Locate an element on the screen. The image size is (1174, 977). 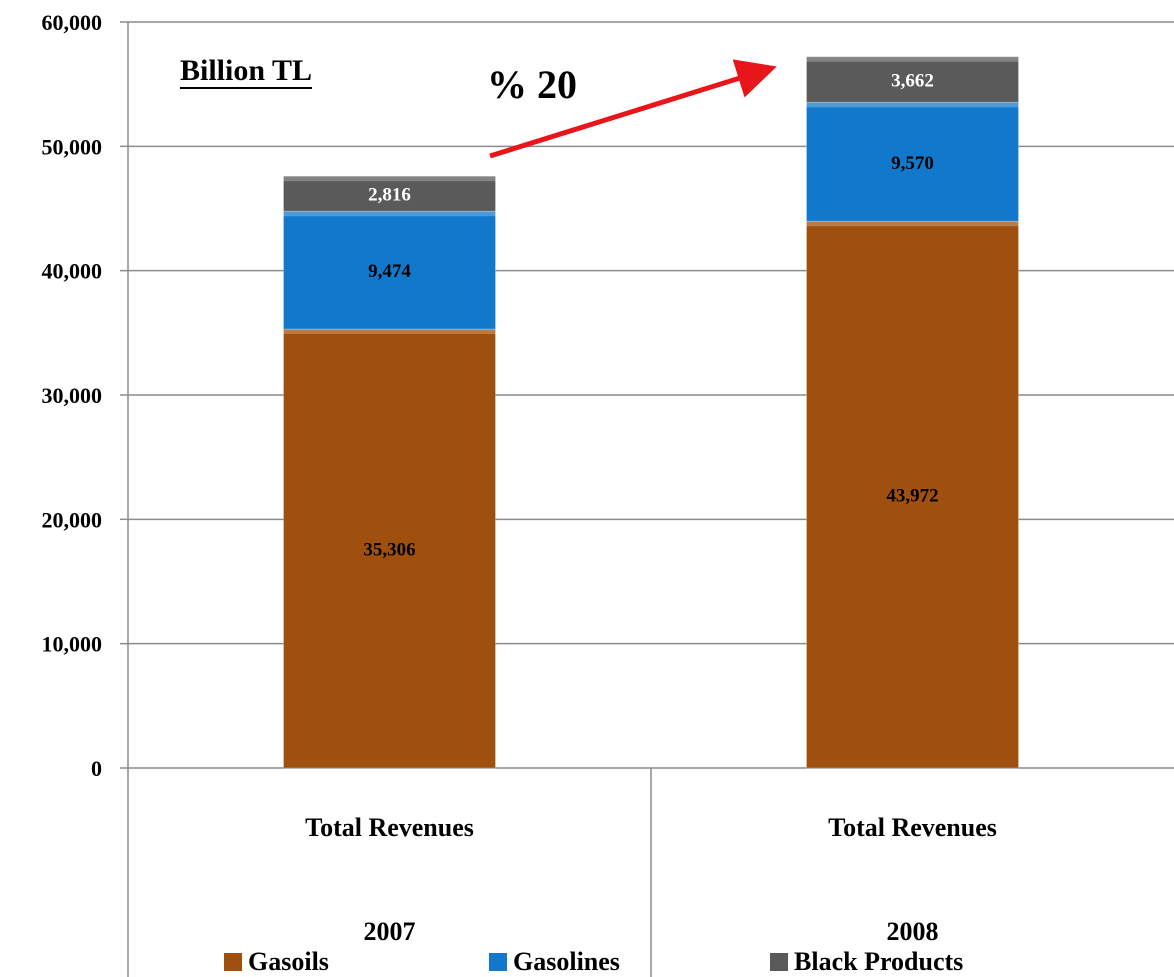
y-tick-label: 20,000 is located at coordinates (72, 519).